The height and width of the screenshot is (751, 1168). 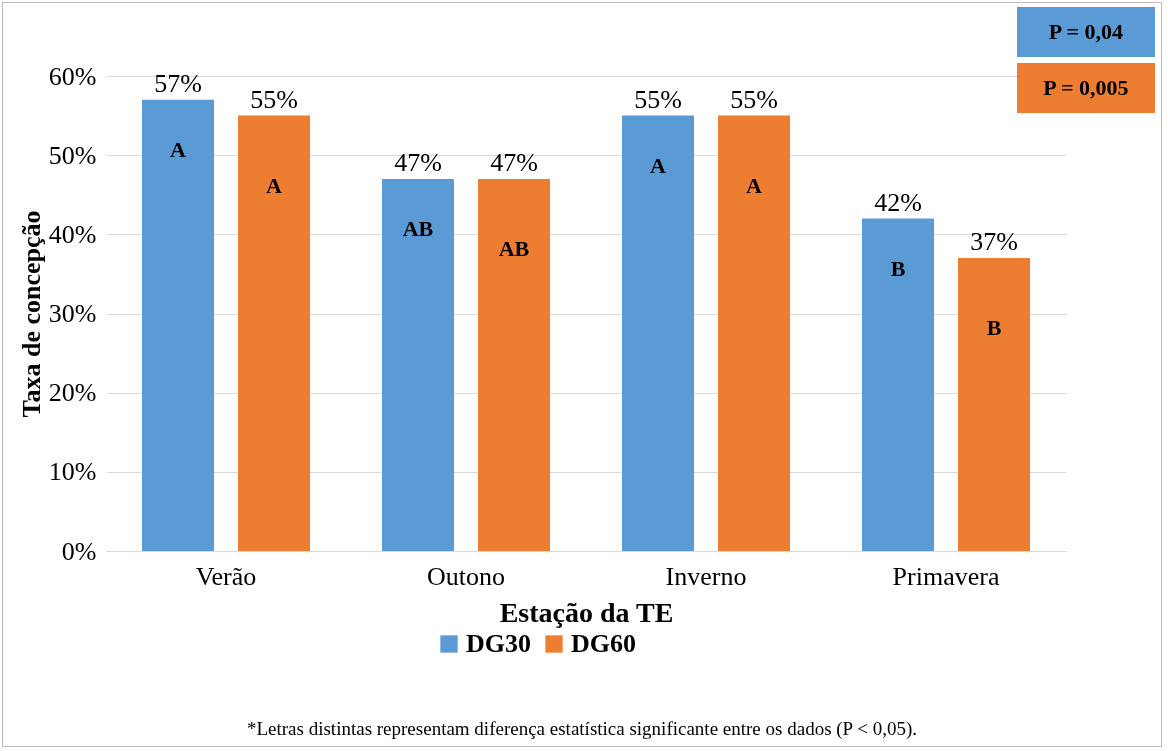 I want to click on y-tick-label: 20%, so click(x=72, y=393).